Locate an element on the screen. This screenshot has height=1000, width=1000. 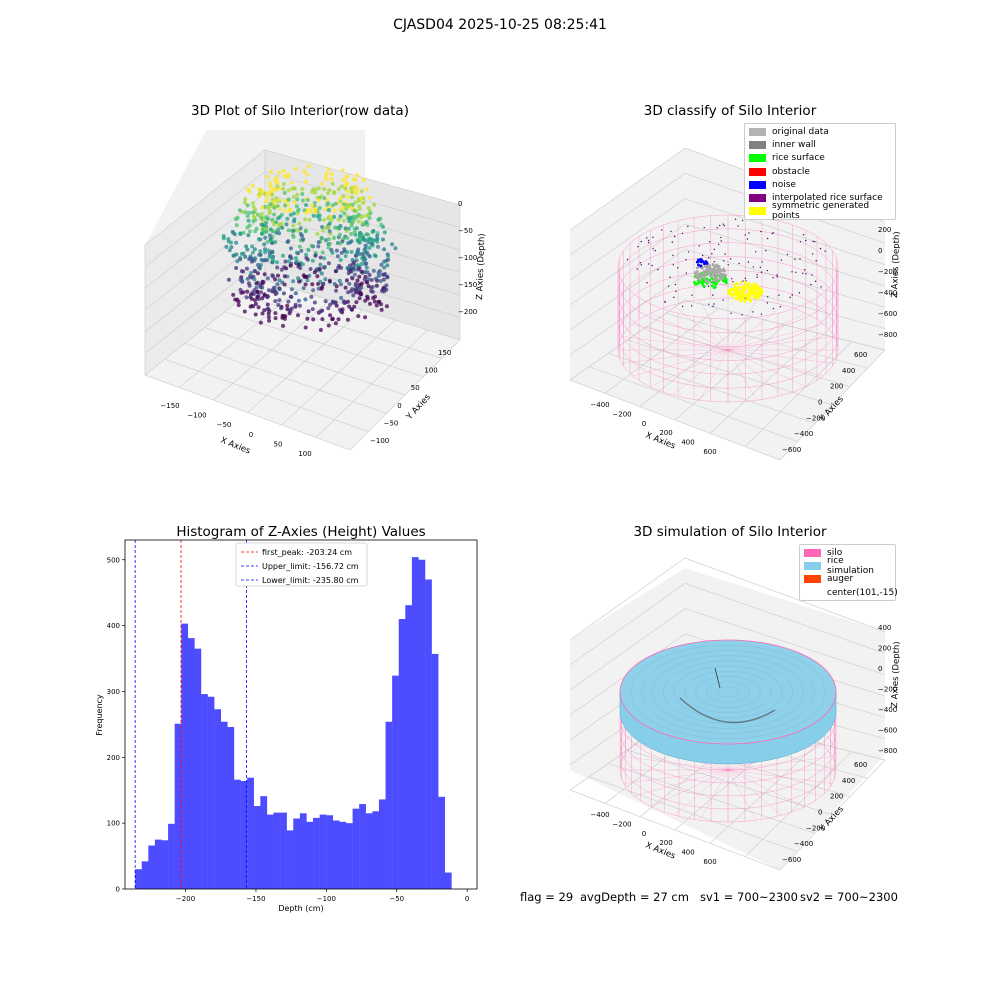
raw-ztick-label: 0 is located at coordinates (460, 204).